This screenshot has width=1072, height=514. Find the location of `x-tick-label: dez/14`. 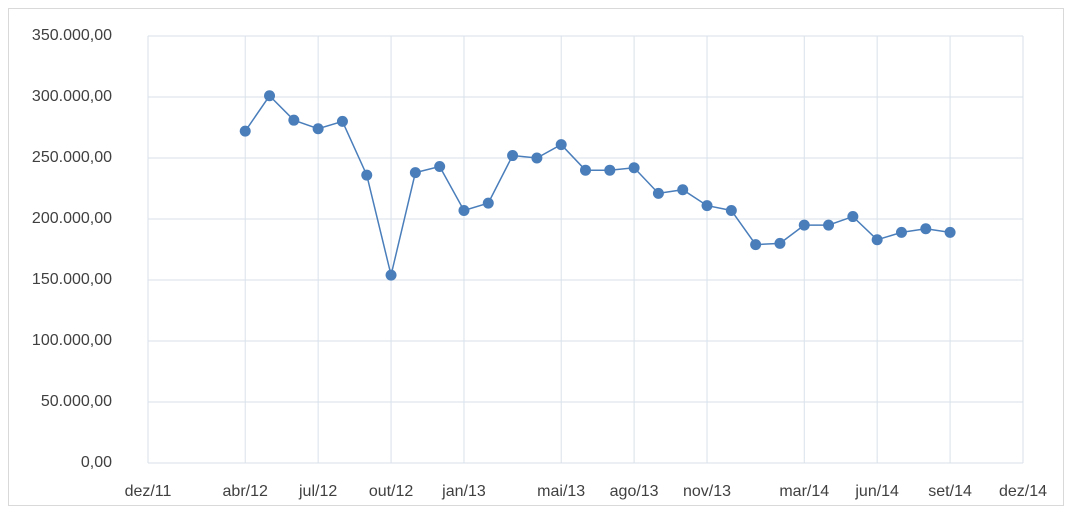

x-tick-label: dez/14 is located at coordinates (1023, 491).